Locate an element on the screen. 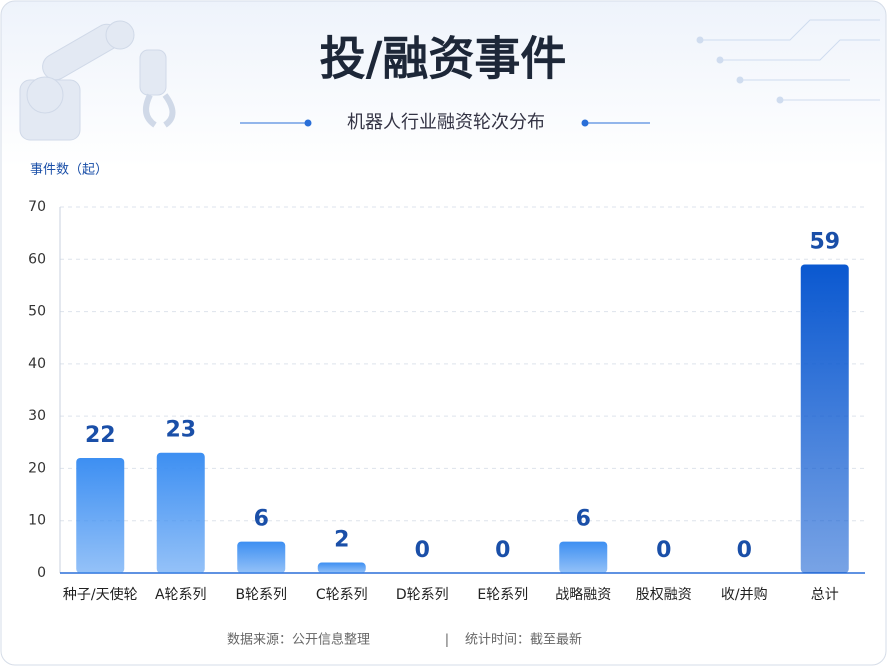  chart-subtitle: 机器人行业融资轮次分布 is located at coordinates (446, 122).